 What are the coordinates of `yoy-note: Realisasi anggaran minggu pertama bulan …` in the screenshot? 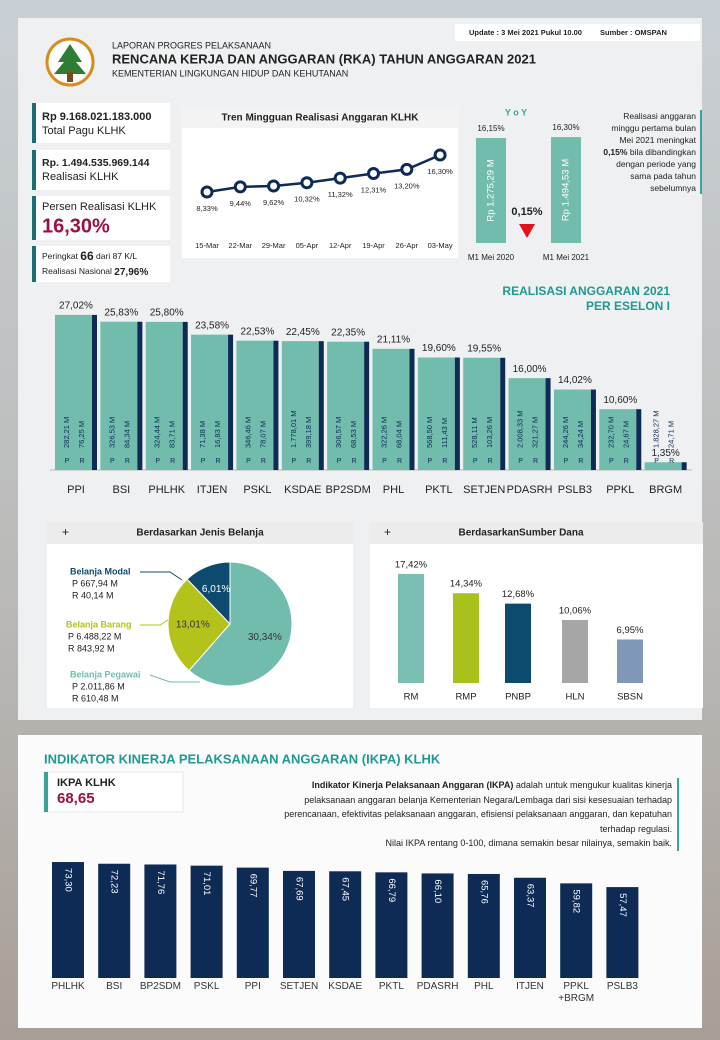 It's located at (650, 152).